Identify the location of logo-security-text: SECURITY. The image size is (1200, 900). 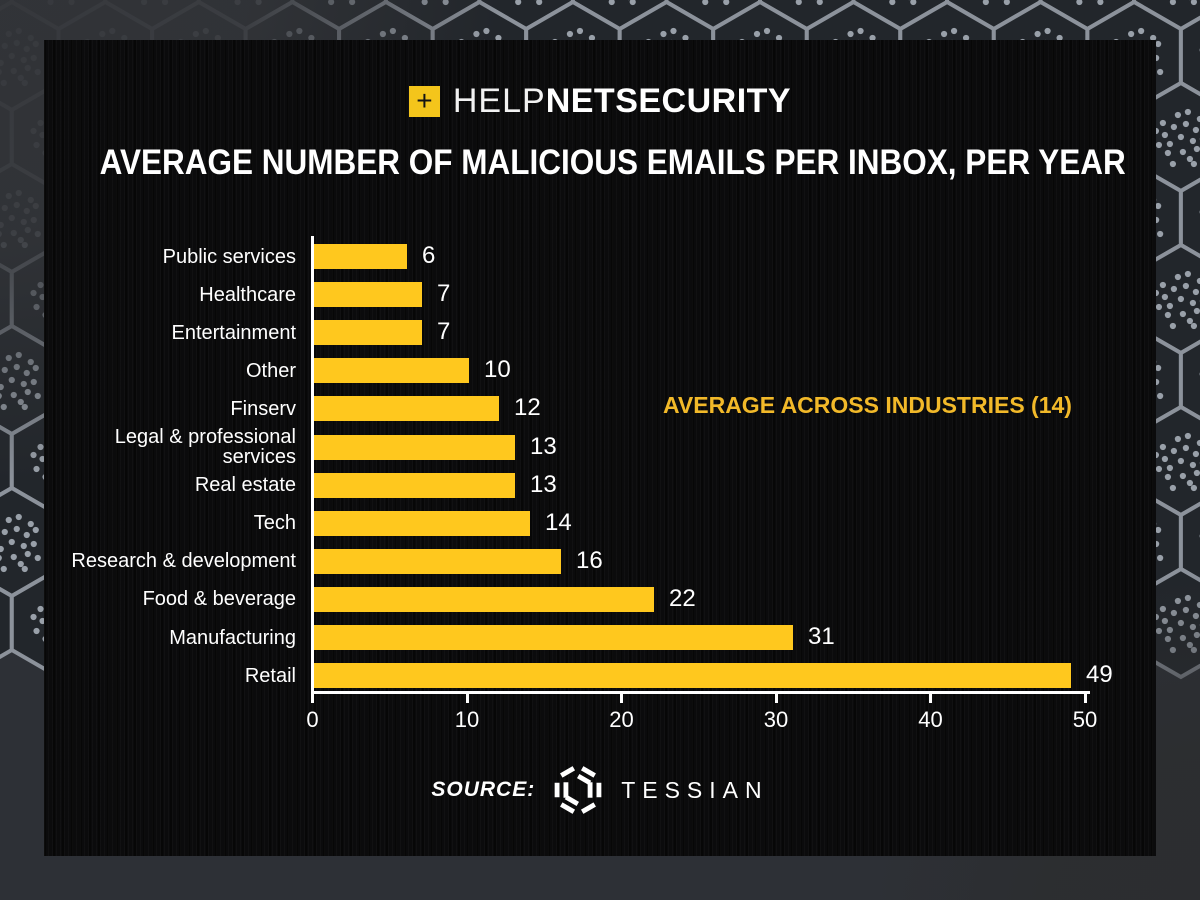
(703, 101).